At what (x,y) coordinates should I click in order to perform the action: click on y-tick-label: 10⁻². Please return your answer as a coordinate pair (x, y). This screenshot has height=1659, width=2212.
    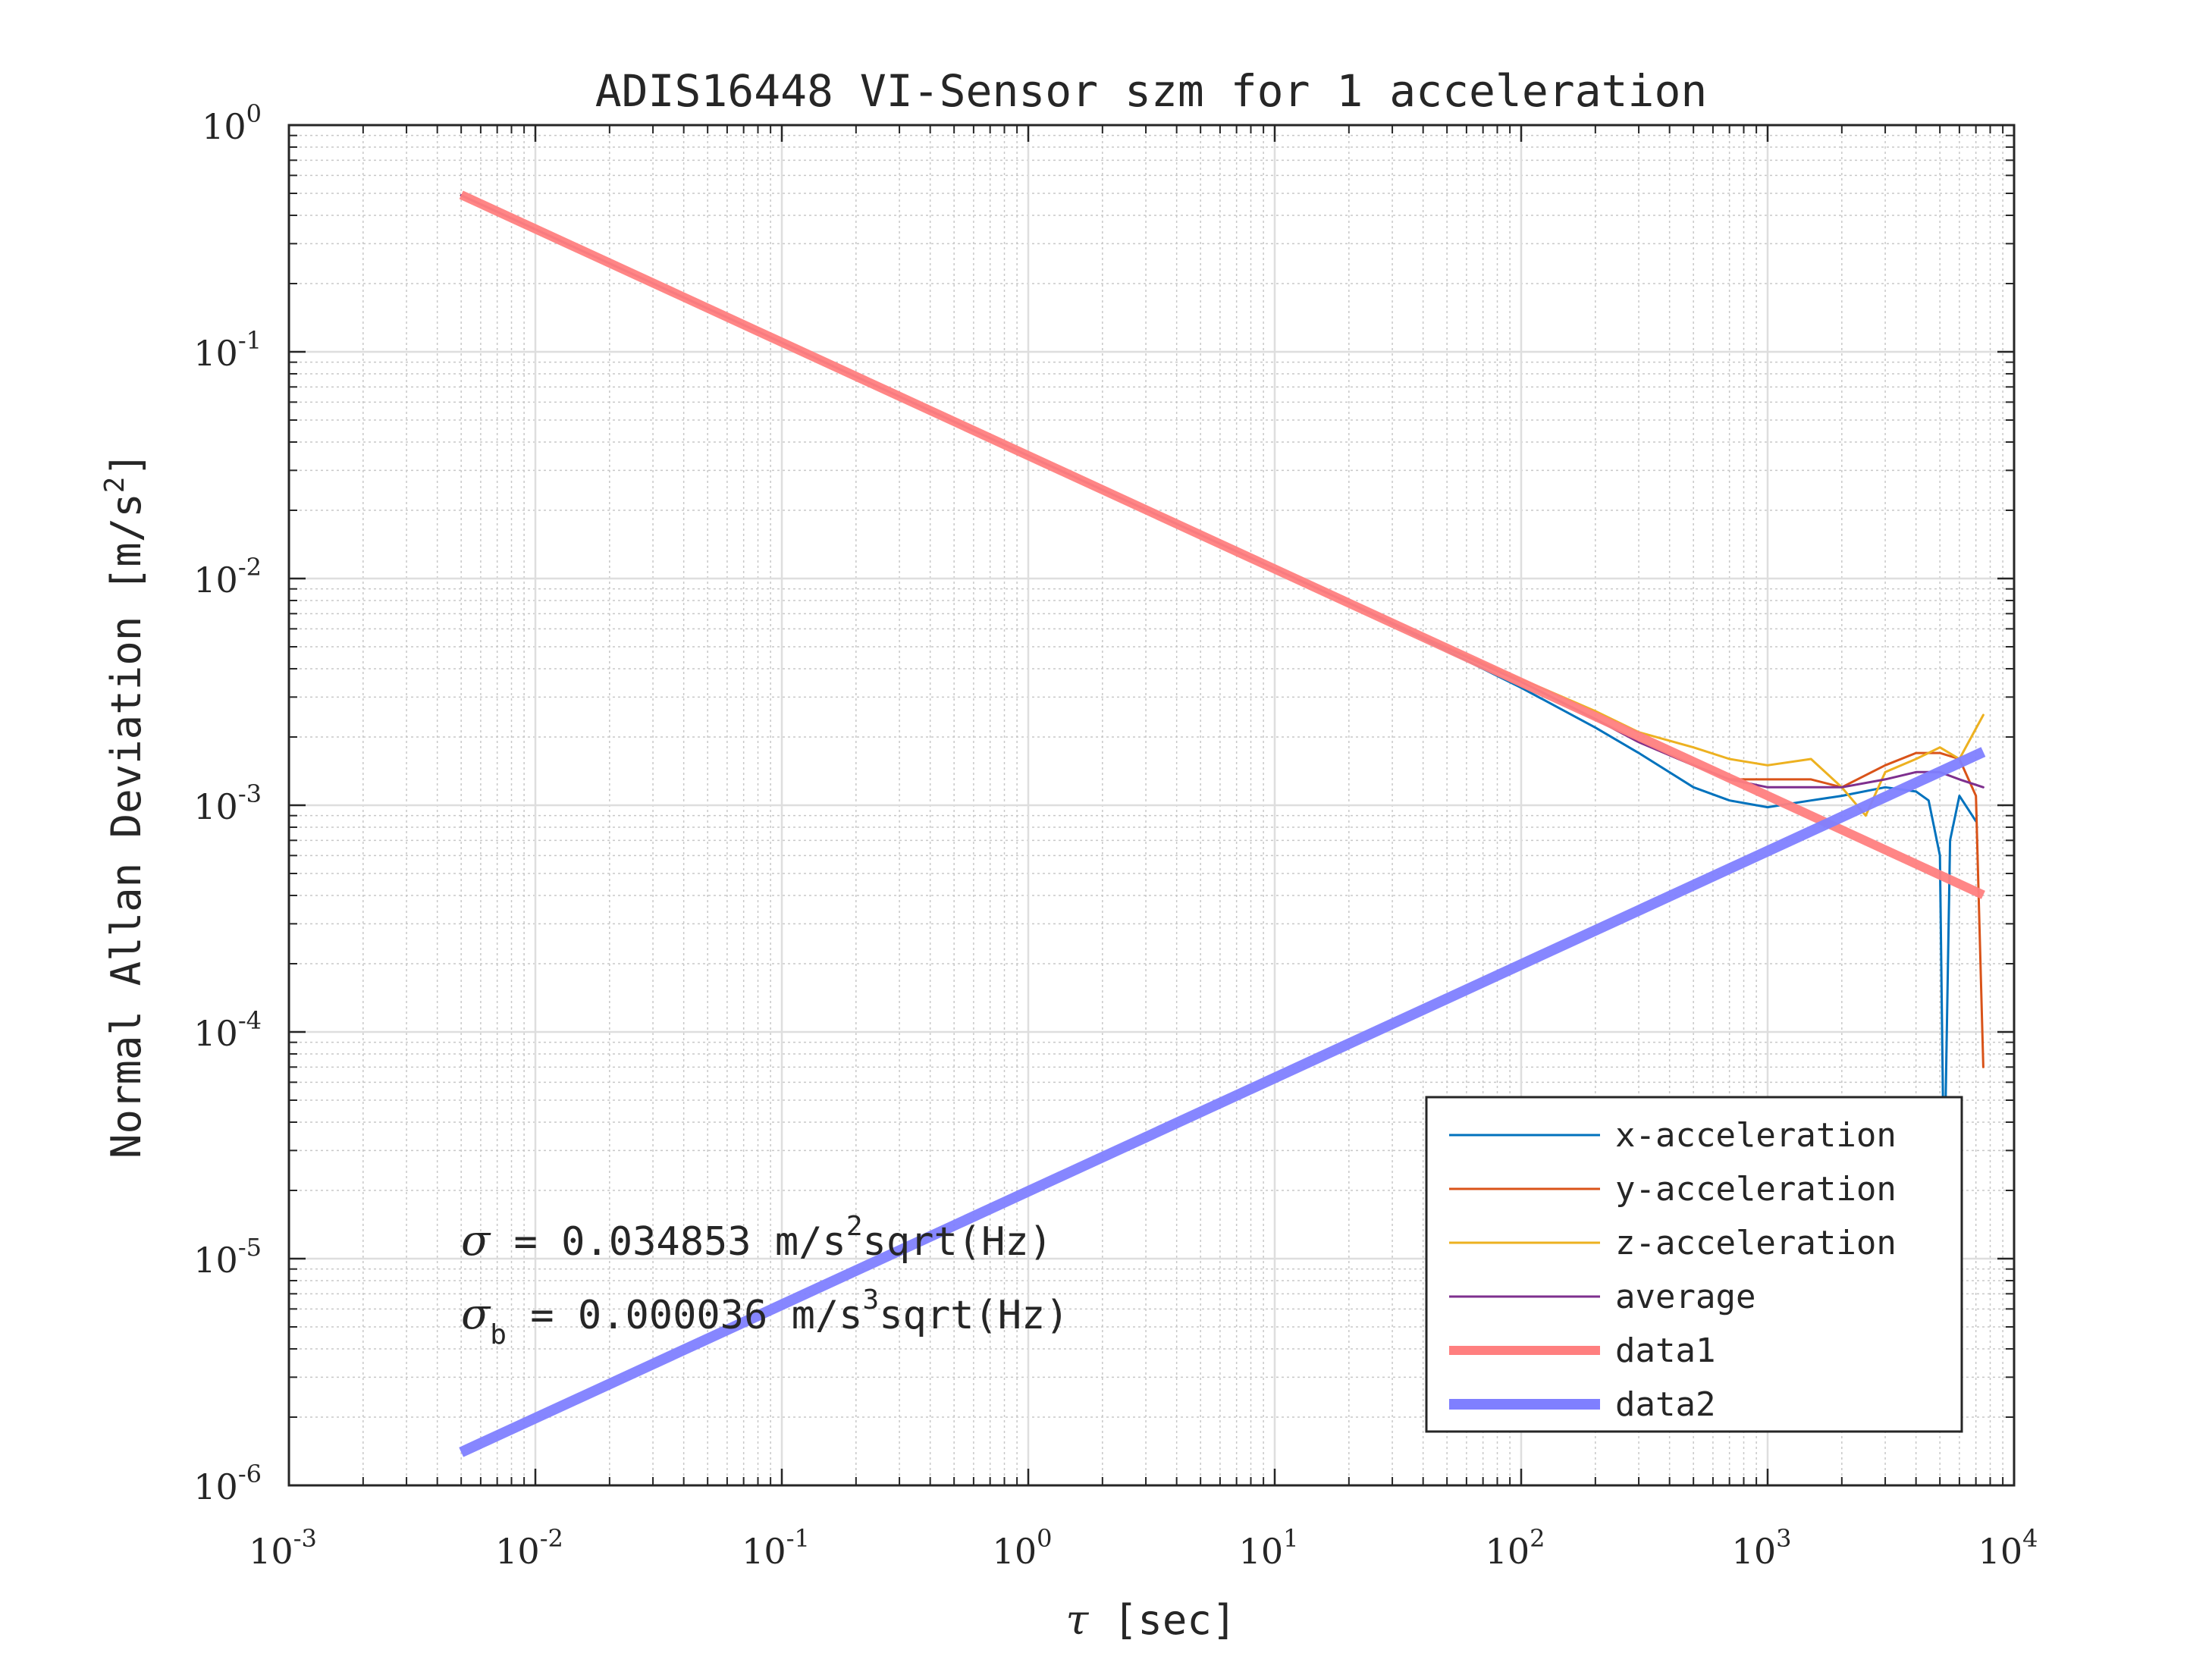
    Looking at the image, I should click on (227, 577).